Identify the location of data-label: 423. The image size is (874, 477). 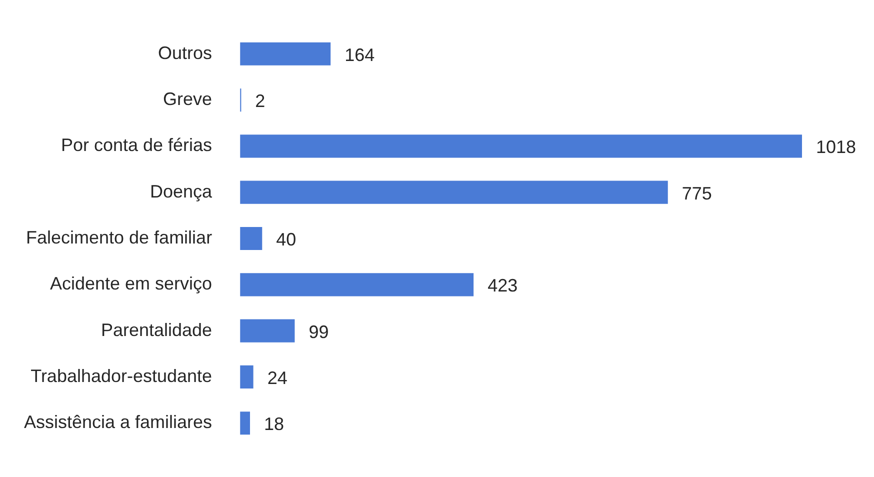
(503, 286).